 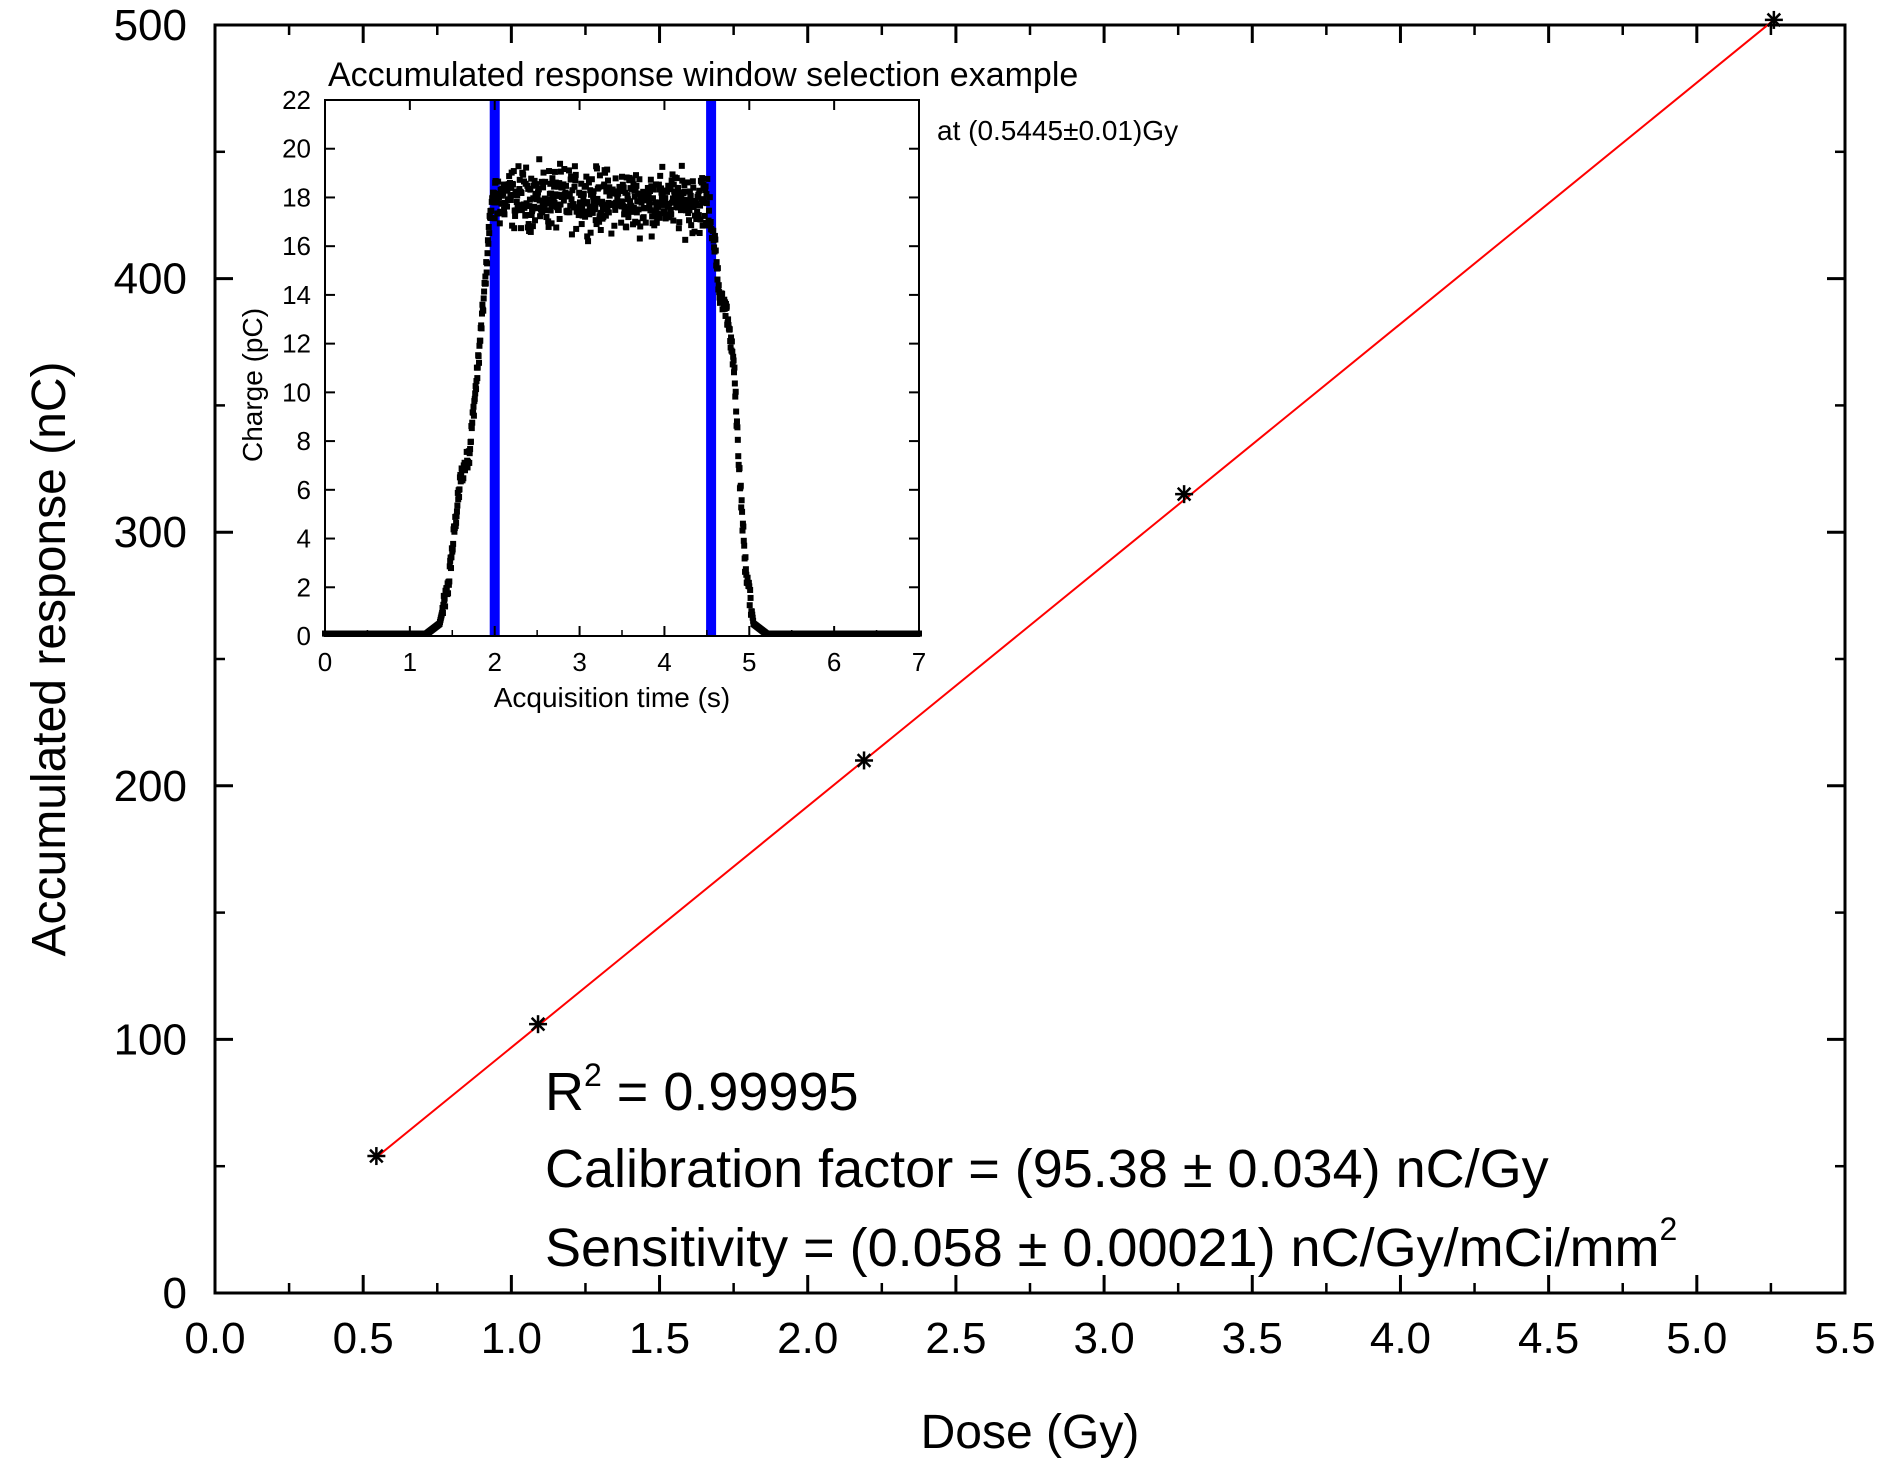 I want to click on inset-y-tick-label: 6, so click(x=304, y=490).